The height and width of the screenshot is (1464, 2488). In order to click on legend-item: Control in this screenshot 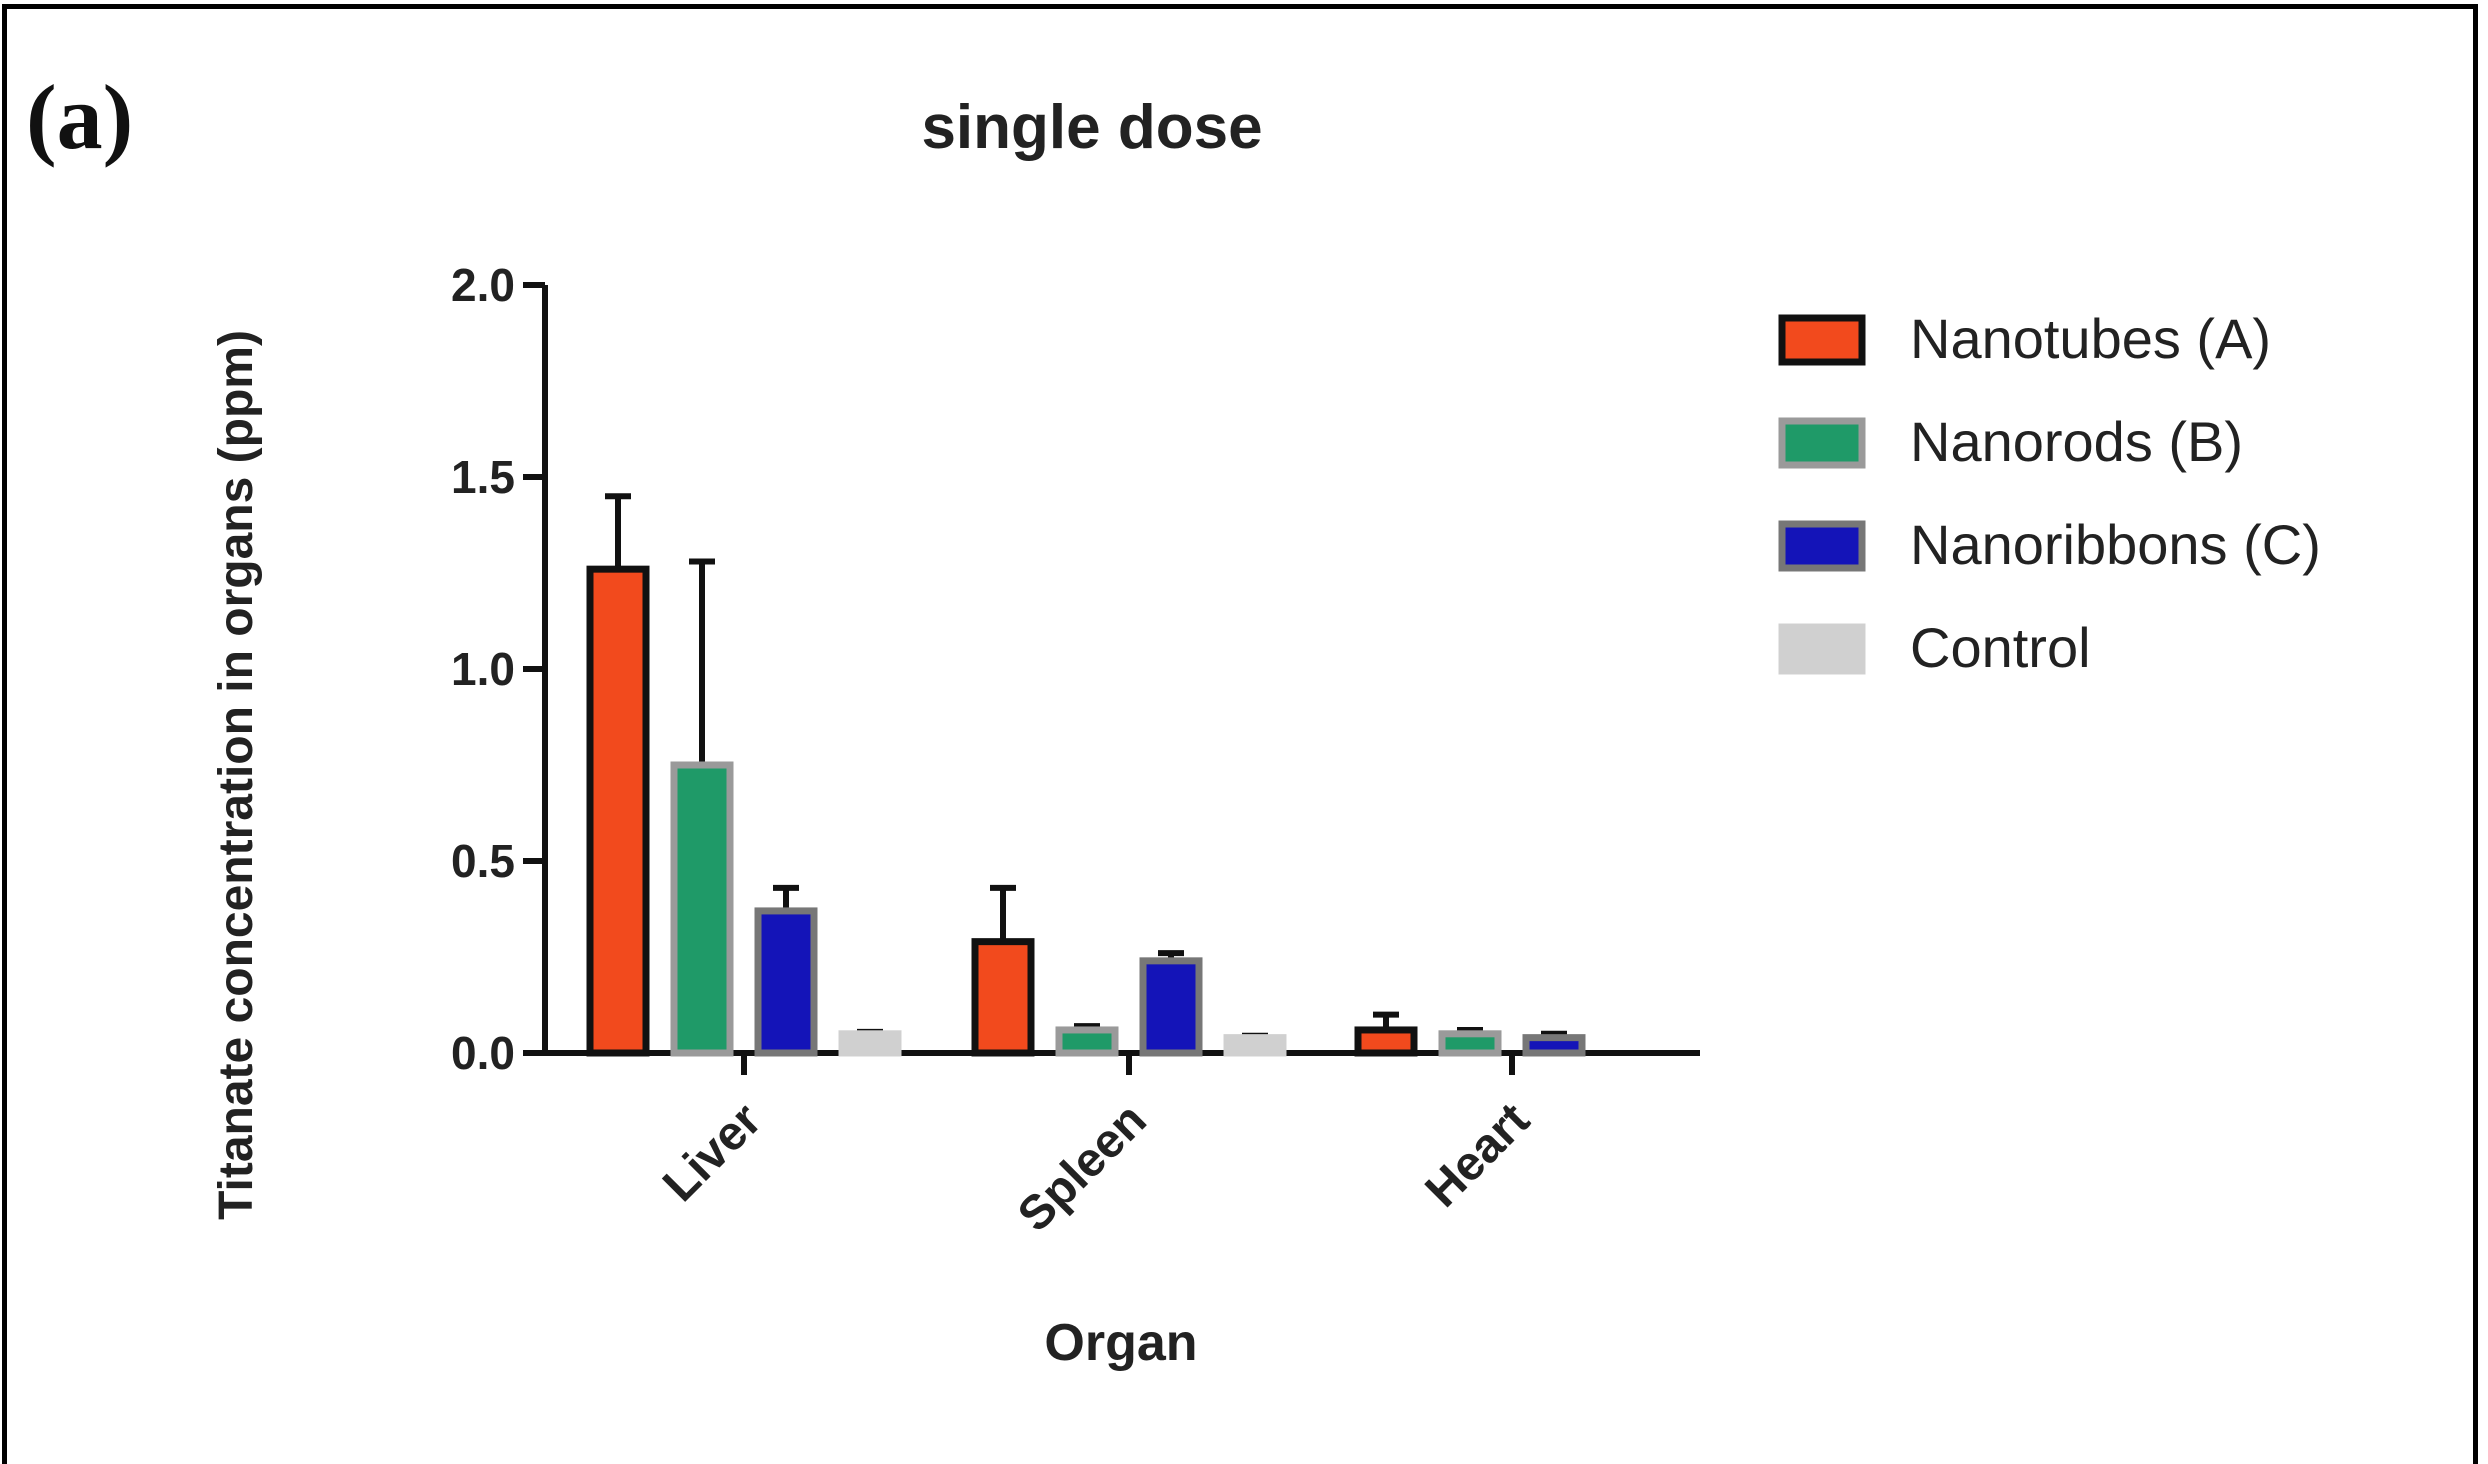, I will do `click(1934, 647)`.